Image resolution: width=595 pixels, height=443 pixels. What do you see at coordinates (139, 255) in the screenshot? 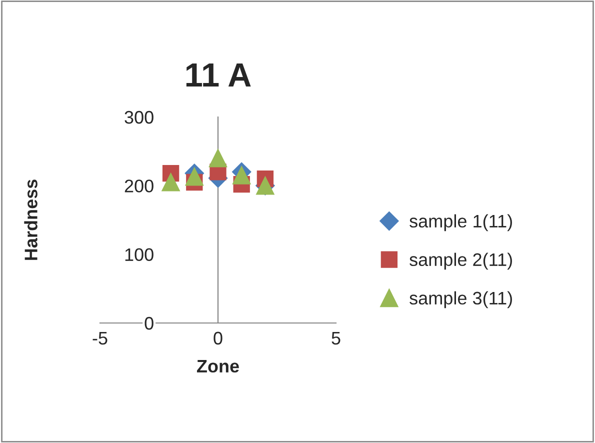
I see `y-tick-label: 100` at bounding box center [139, 255].